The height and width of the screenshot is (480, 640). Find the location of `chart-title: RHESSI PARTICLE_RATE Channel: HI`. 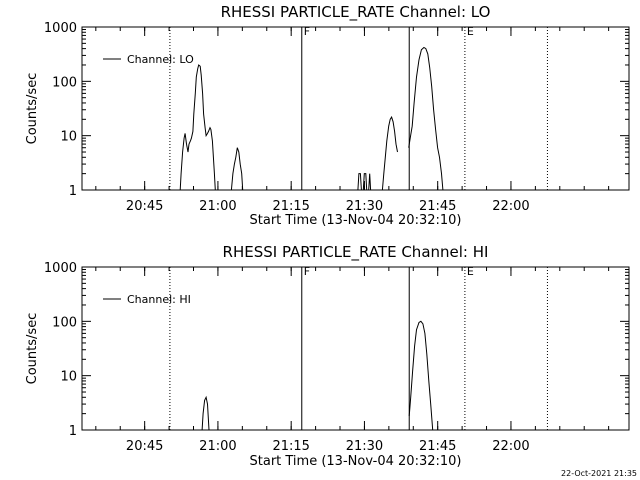

chart-title: RHESSI PARTICLE_RATE Channel: HI is located at coordinates (356, 252).